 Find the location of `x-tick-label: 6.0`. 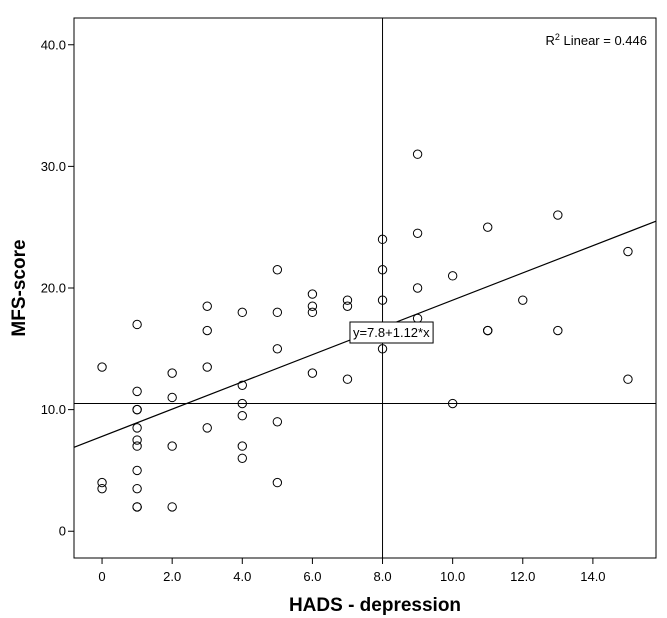

x-tick-label: 6.0 is located at coordinates (312, 576).